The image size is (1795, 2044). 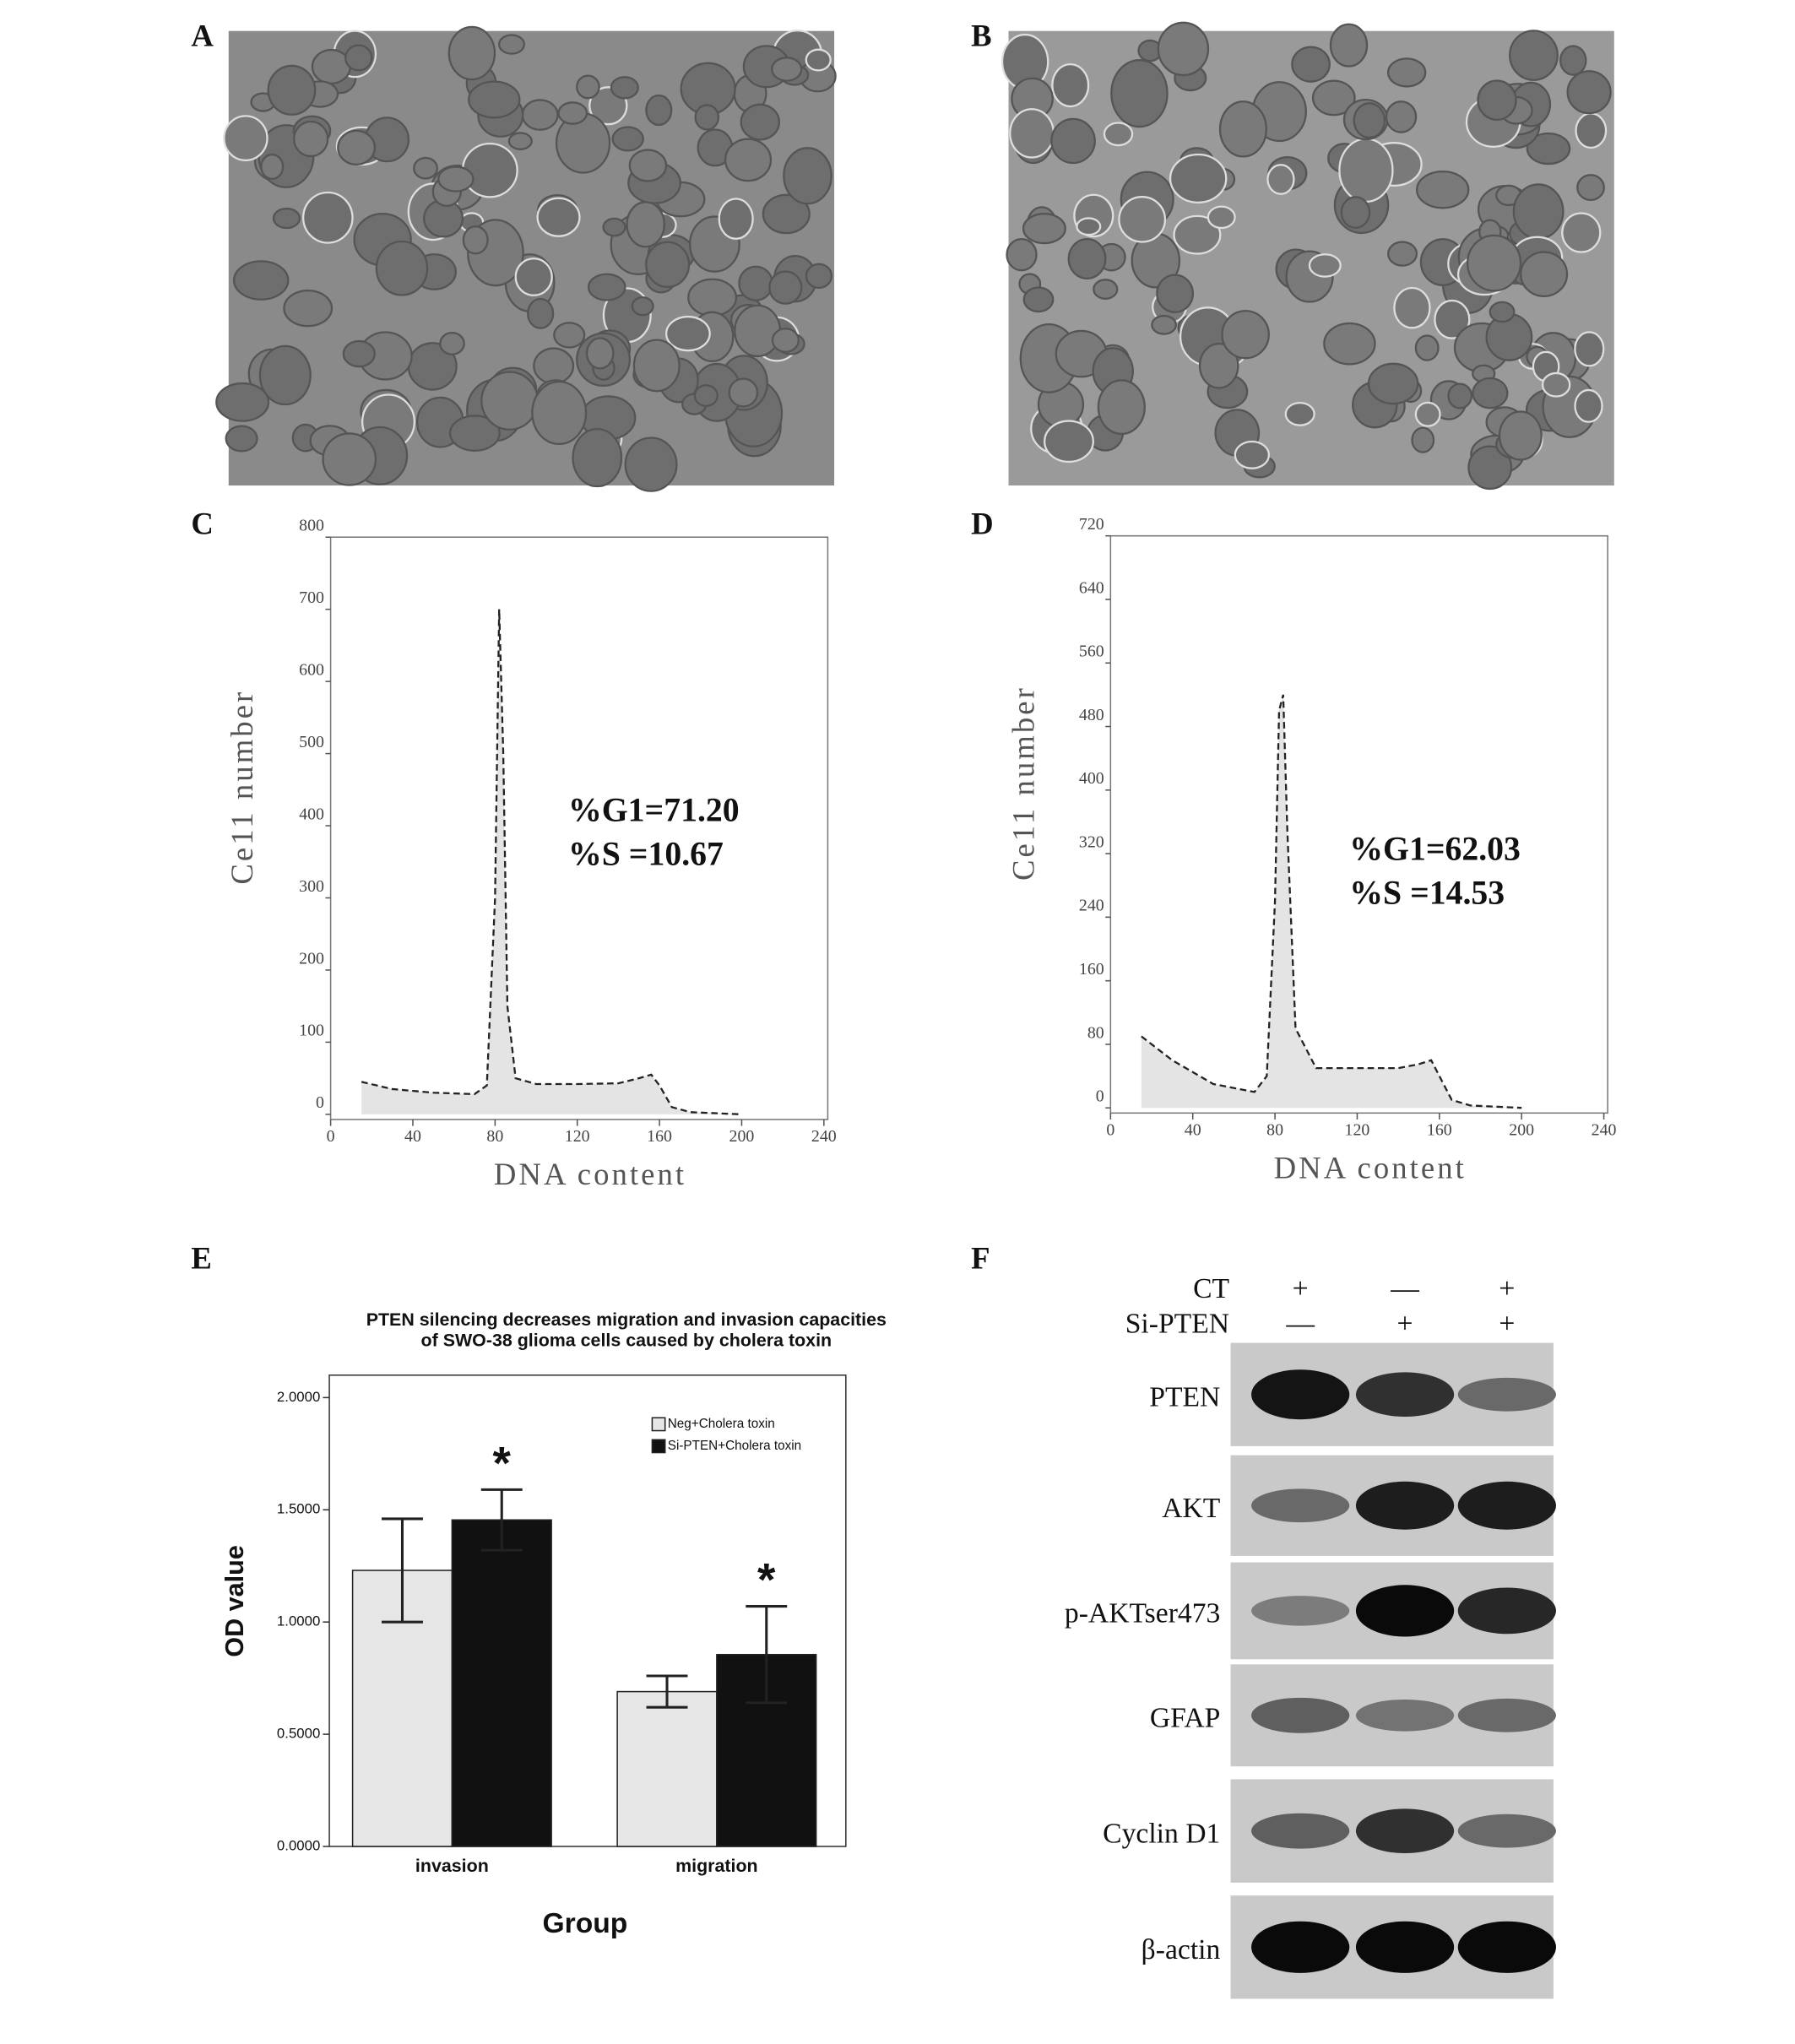 I want to click on y-tick-label: 80, so click(x=1095, y=1032).